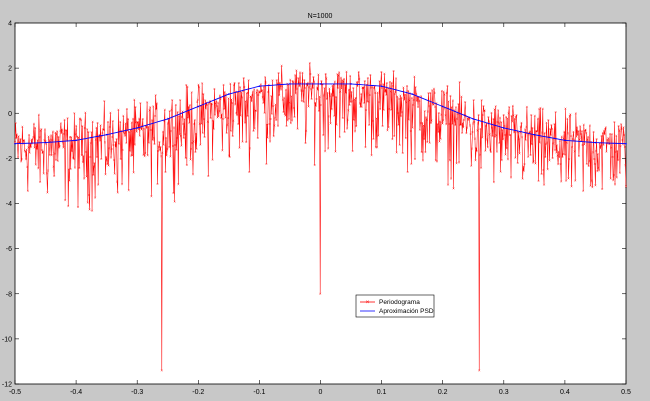 The height and width of the screenshot is (401, 650). I want to click on x-tick-label: -0.3, so click(137, 392).